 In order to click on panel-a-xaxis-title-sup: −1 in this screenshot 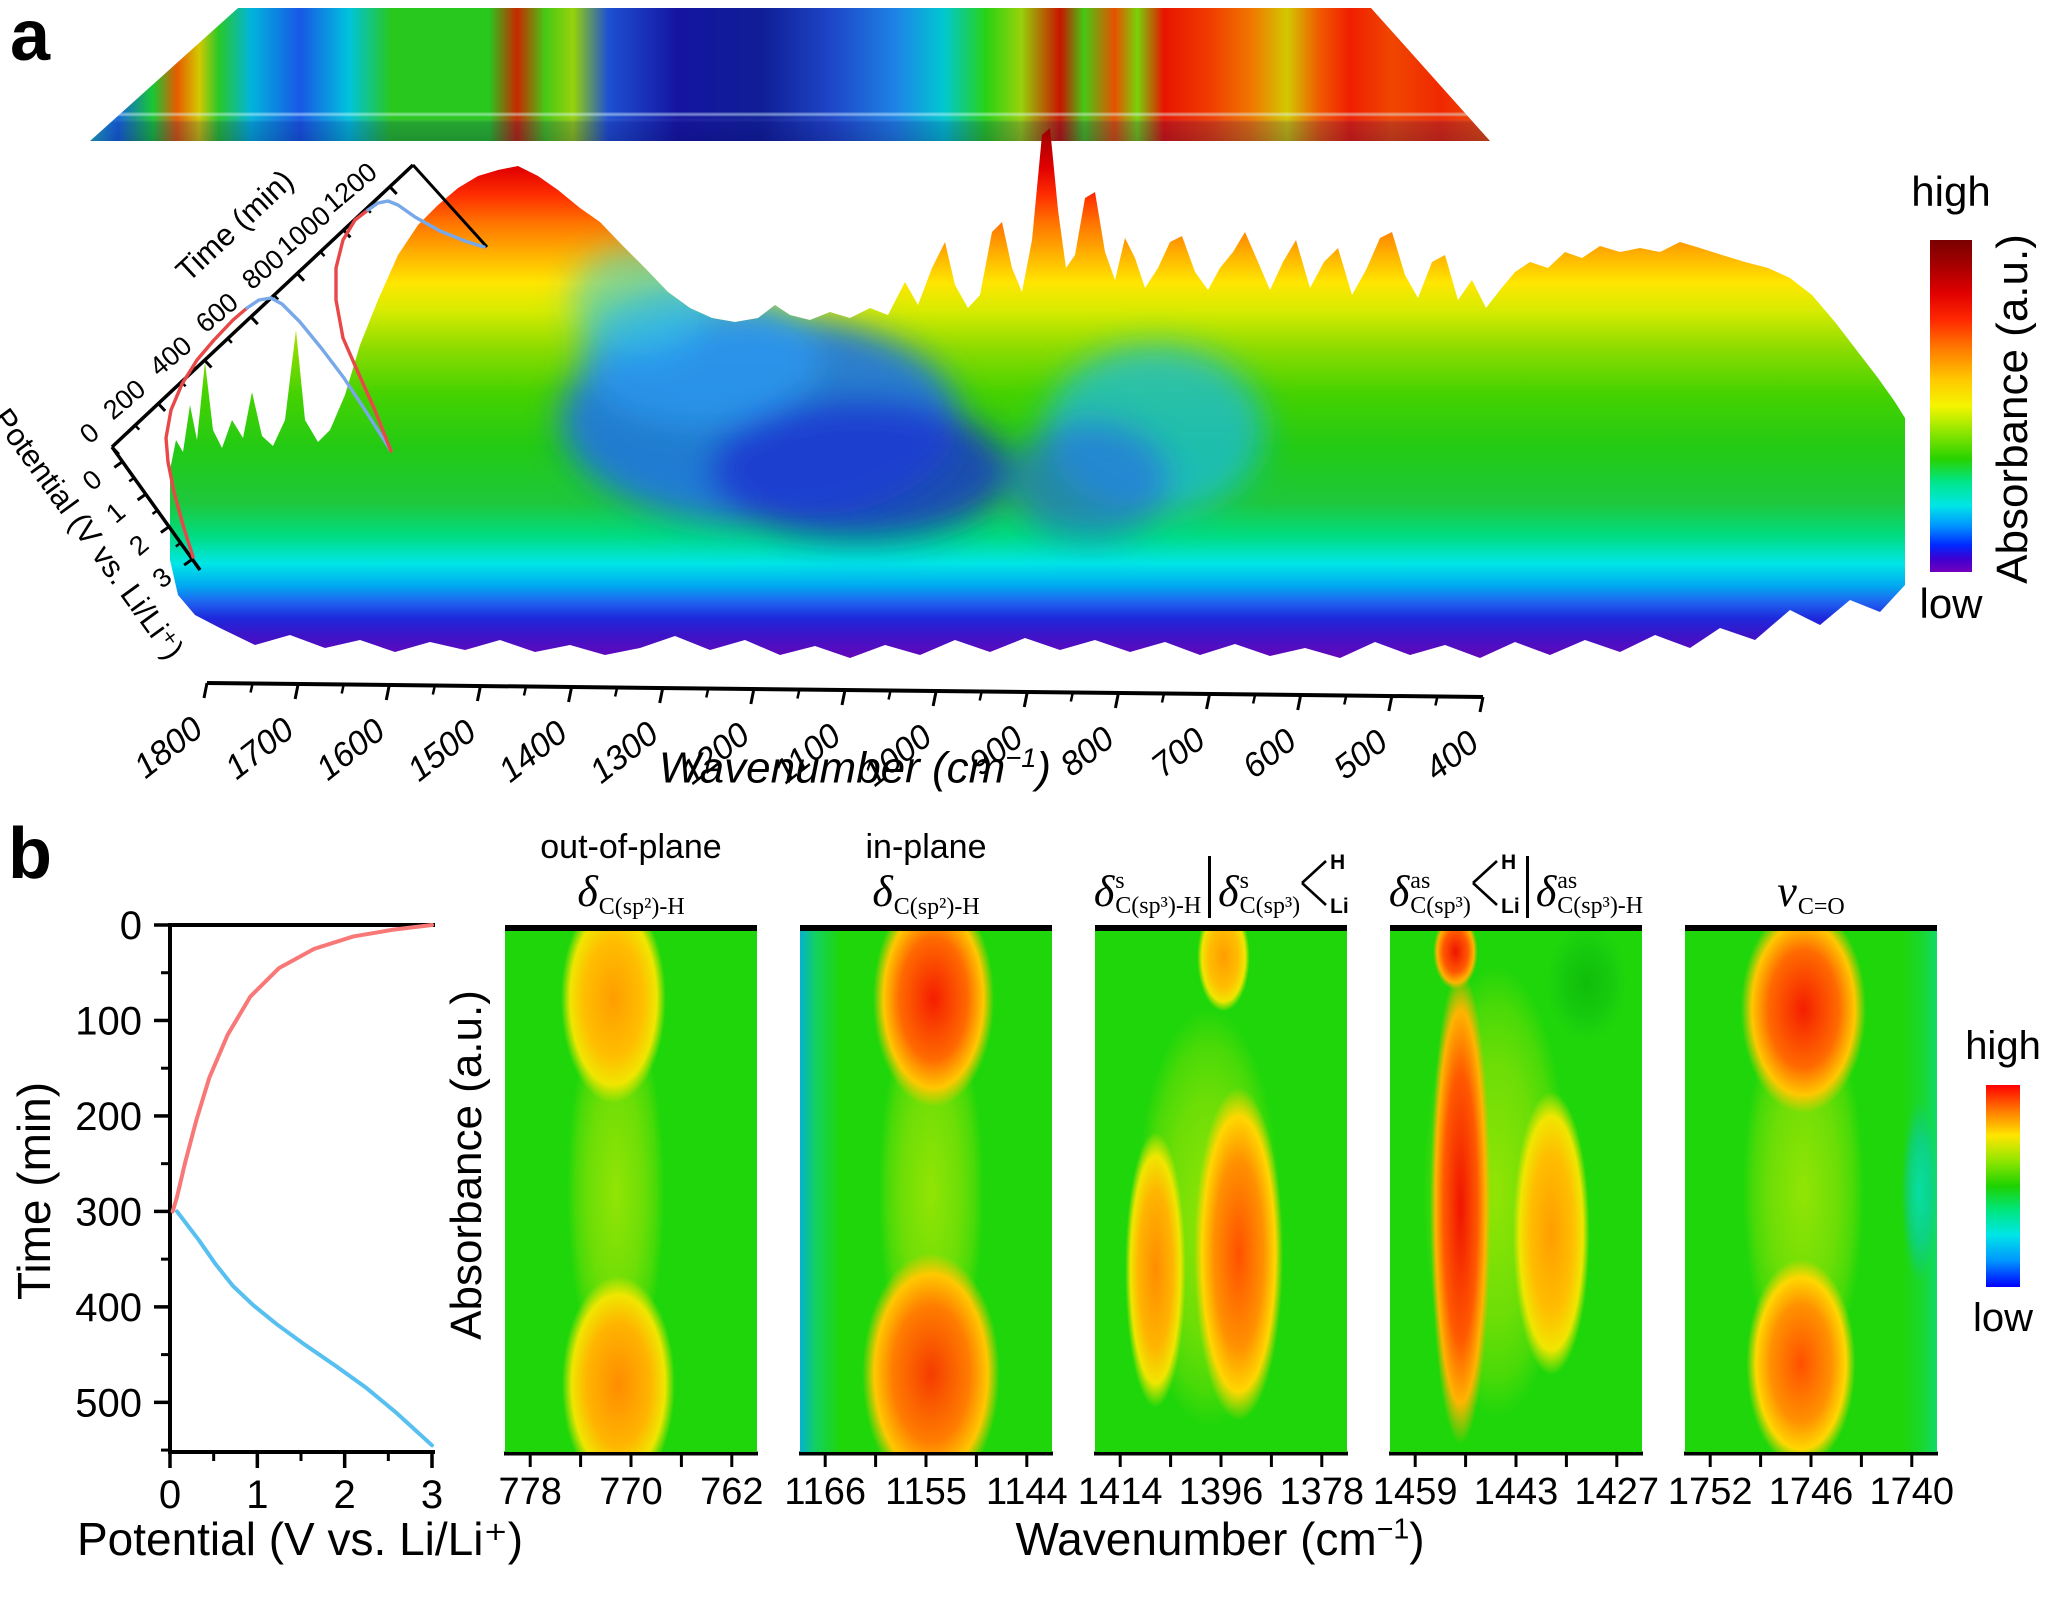, I will do `click(1021, 757)`.